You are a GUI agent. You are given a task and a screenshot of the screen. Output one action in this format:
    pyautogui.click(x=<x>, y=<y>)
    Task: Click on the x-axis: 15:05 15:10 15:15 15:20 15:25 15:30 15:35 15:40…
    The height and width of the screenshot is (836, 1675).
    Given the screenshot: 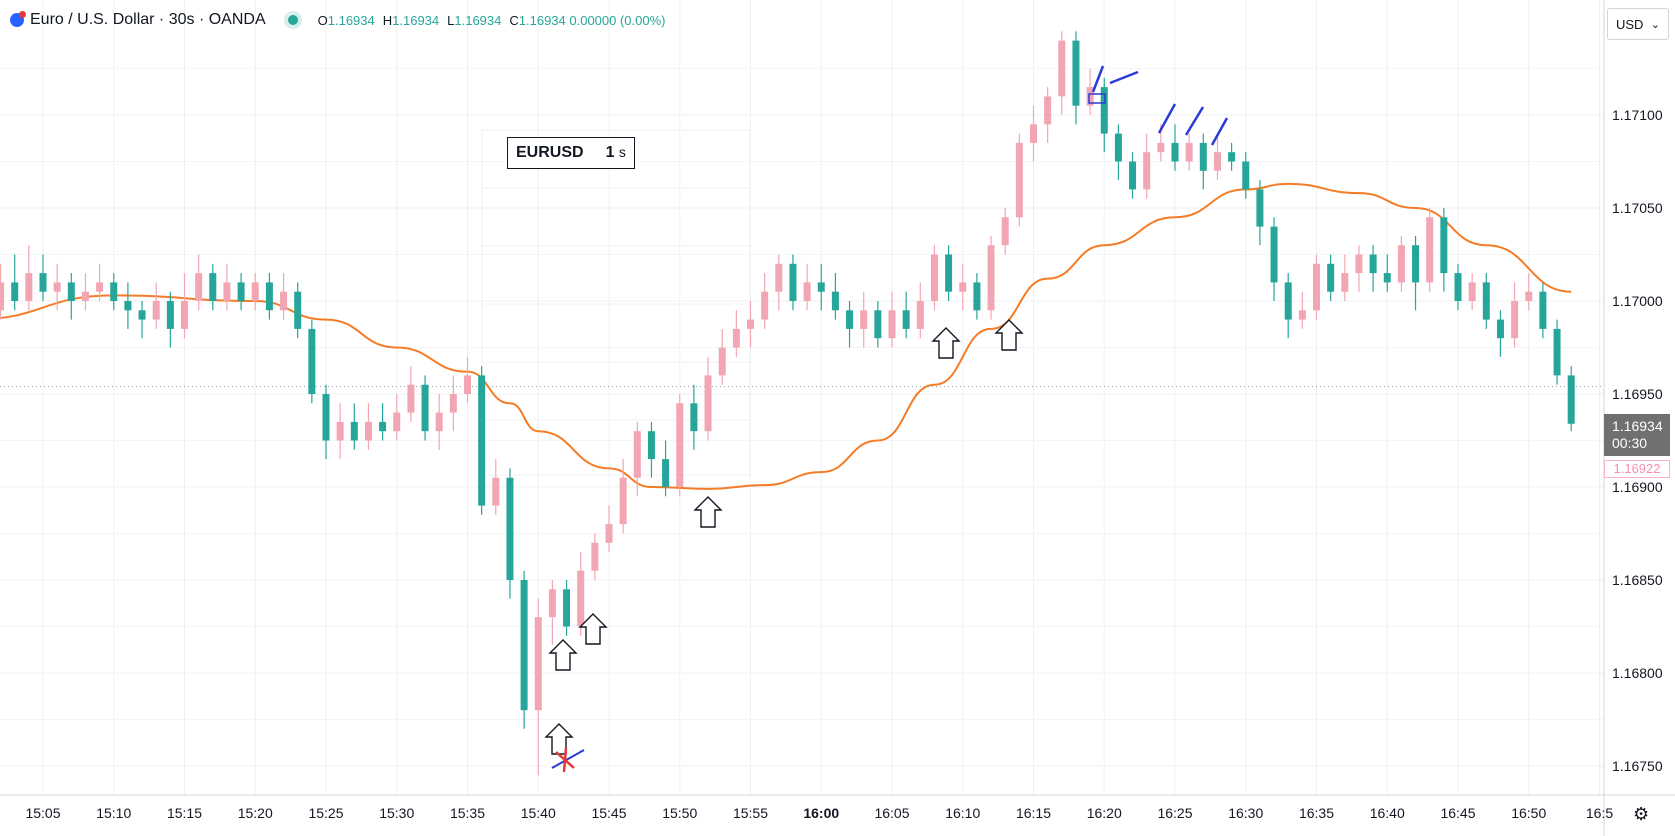 What is the action you would take?
    pyautogui.click(x=819, y=813)
    